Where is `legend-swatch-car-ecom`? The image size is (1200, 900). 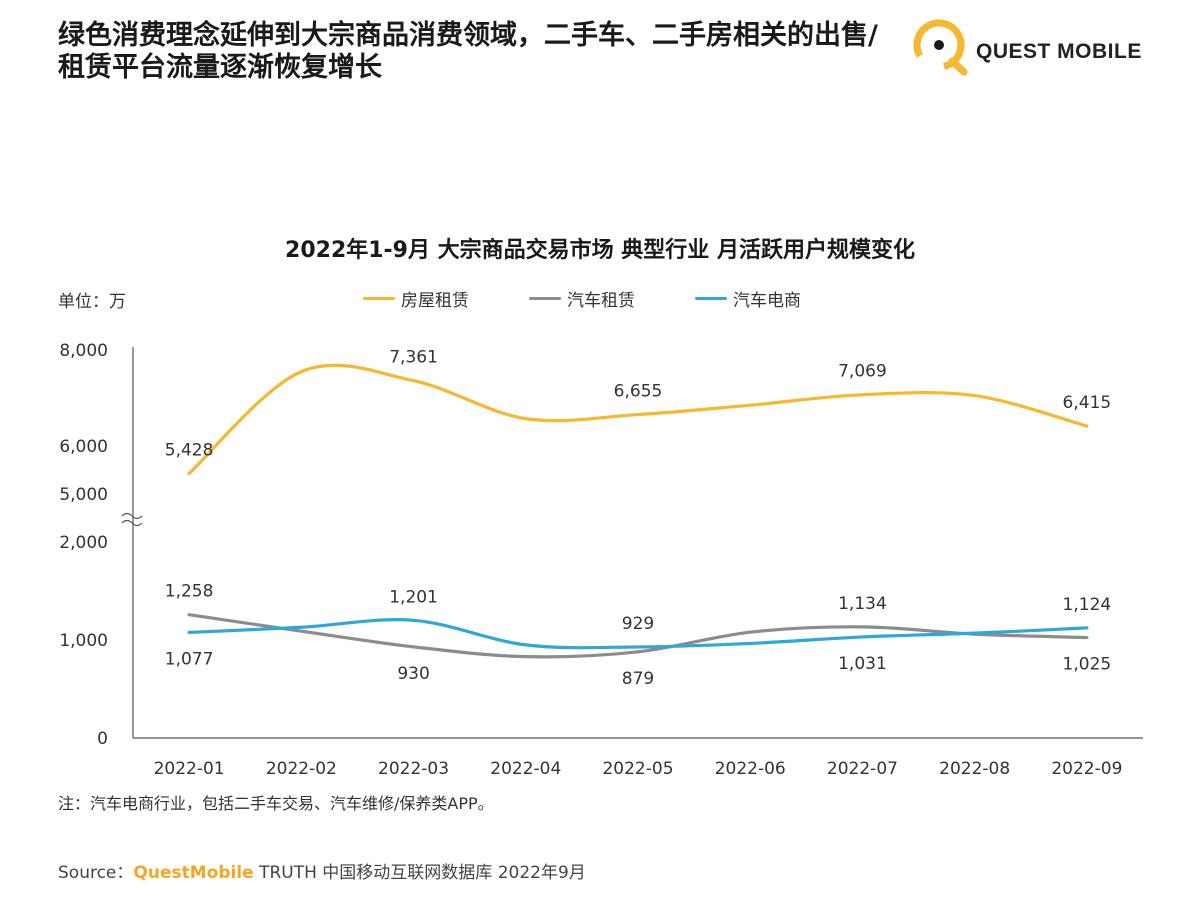 legend-swatch-car-ecom is located at coordinates (711, 298).